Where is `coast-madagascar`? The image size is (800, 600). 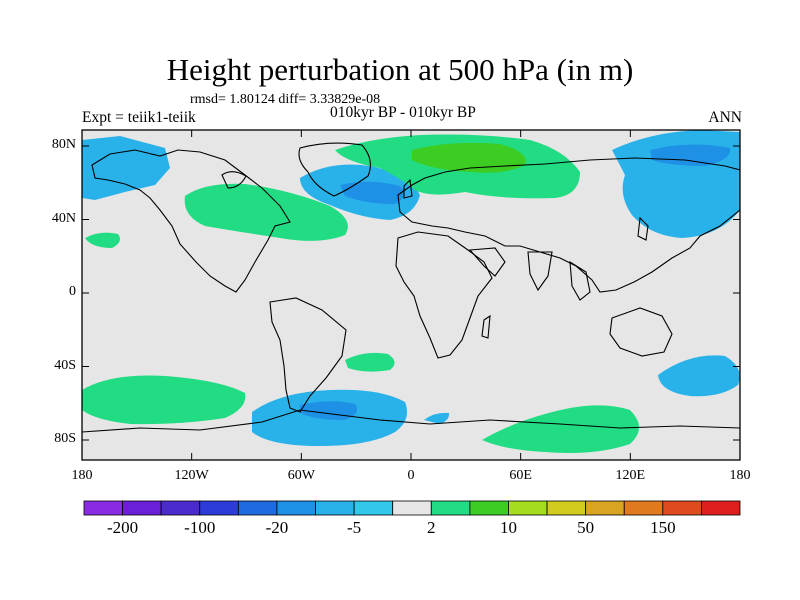 coast-madagascar is located at coordinates (486, 326).